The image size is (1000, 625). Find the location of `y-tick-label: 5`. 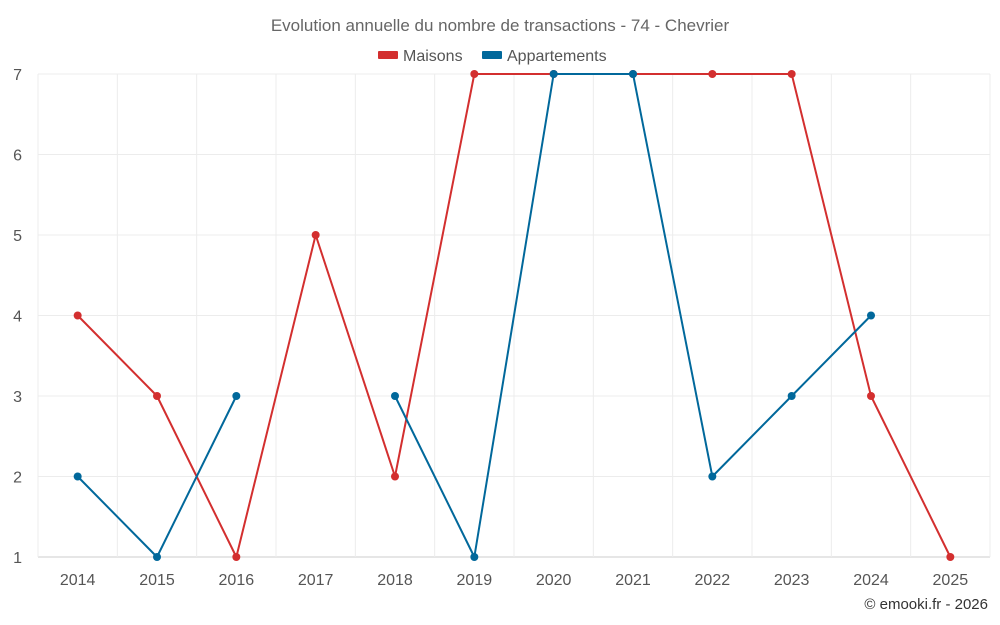

y-tick-label: 5 is located at coordinates (17, 236).